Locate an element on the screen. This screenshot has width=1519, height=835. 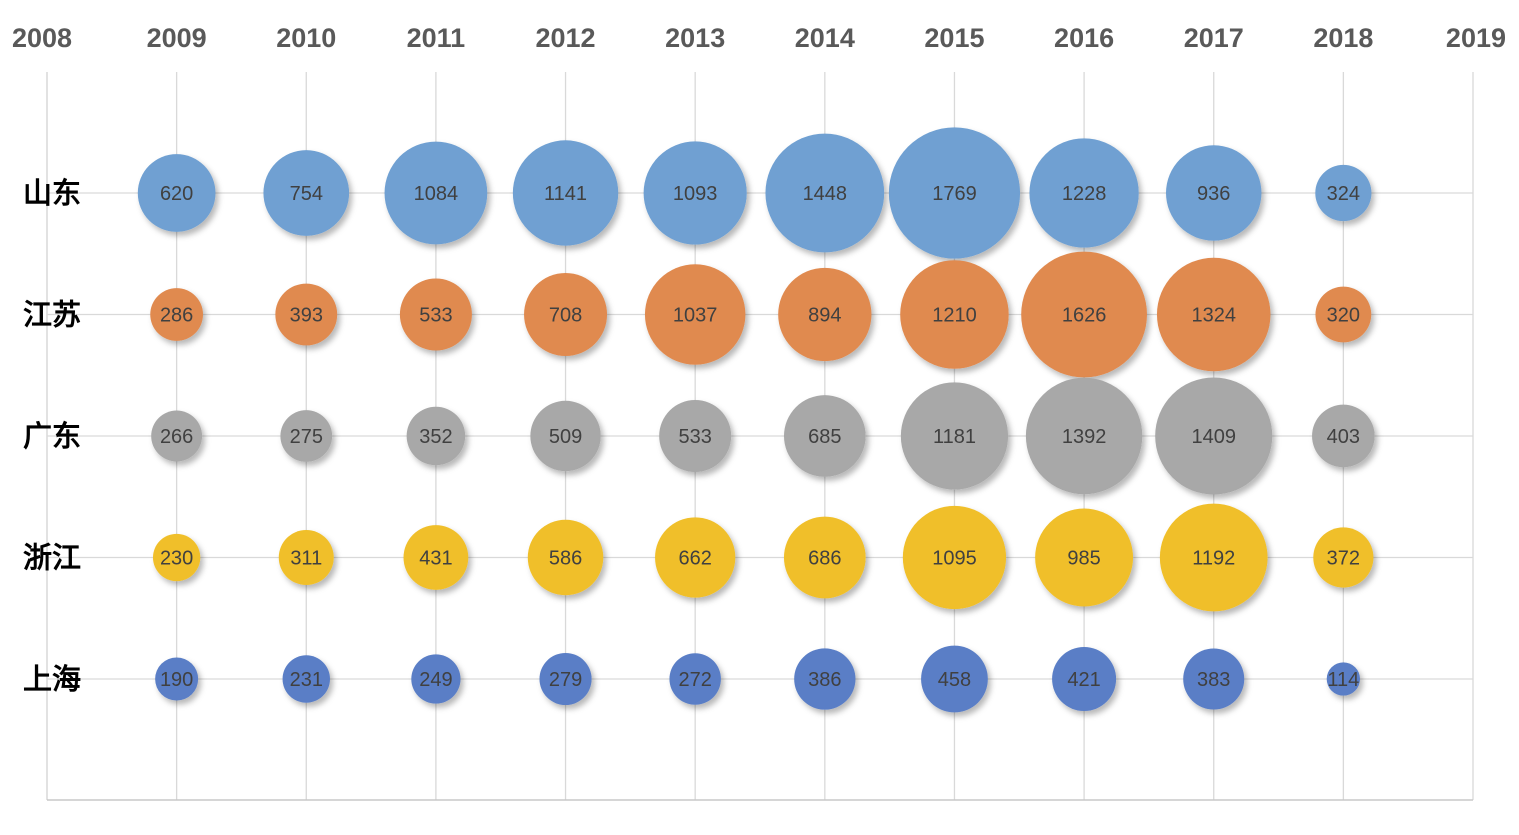
bubble-data-label: 509 is located at coordinates (565, 437).